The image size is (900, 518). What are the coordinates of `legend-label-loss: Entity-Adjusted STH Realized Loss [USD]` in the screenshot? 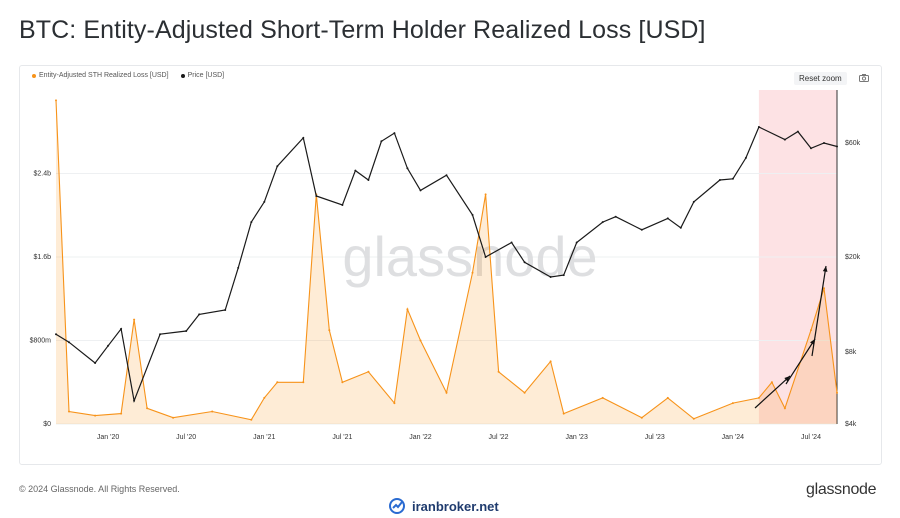 It's located at (104, 75).